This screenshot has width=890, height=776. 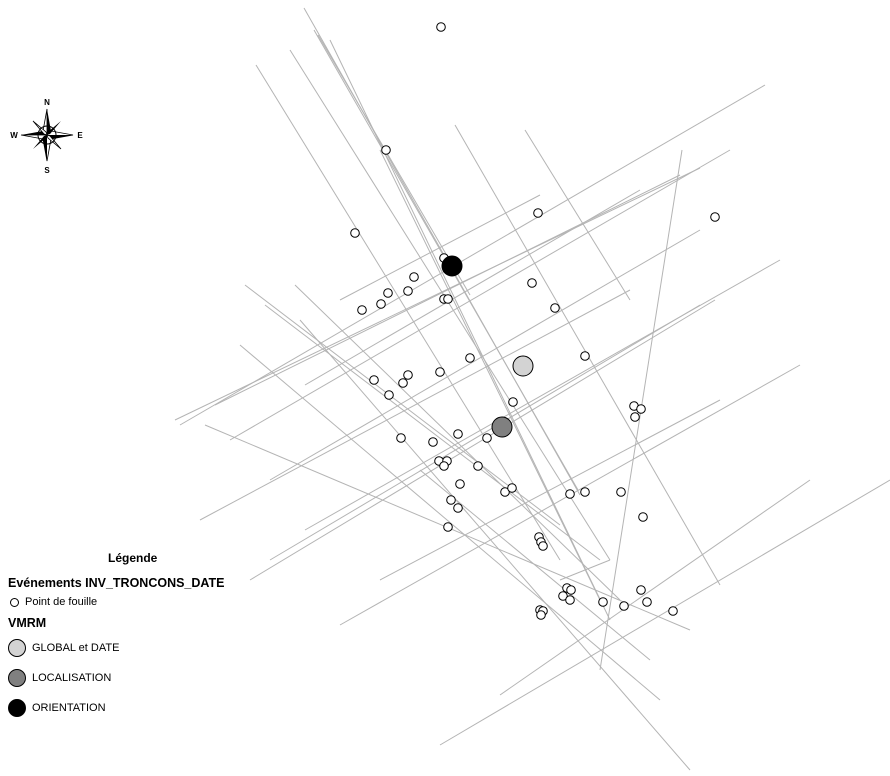 What do you see at coordinates (46, 136) in the screenshot?
I see `compass-rose-icon: N S E W` at bounding box center [46, 136].